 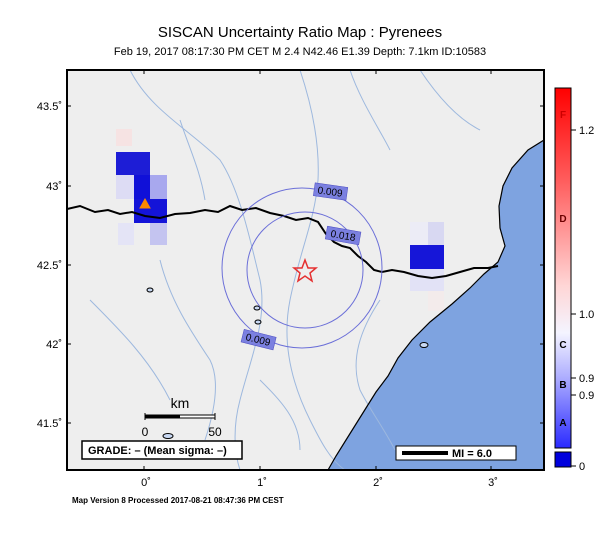 I want to click on contour-labels: 0.009 0.018 0.009, so click(x=301, y=266).